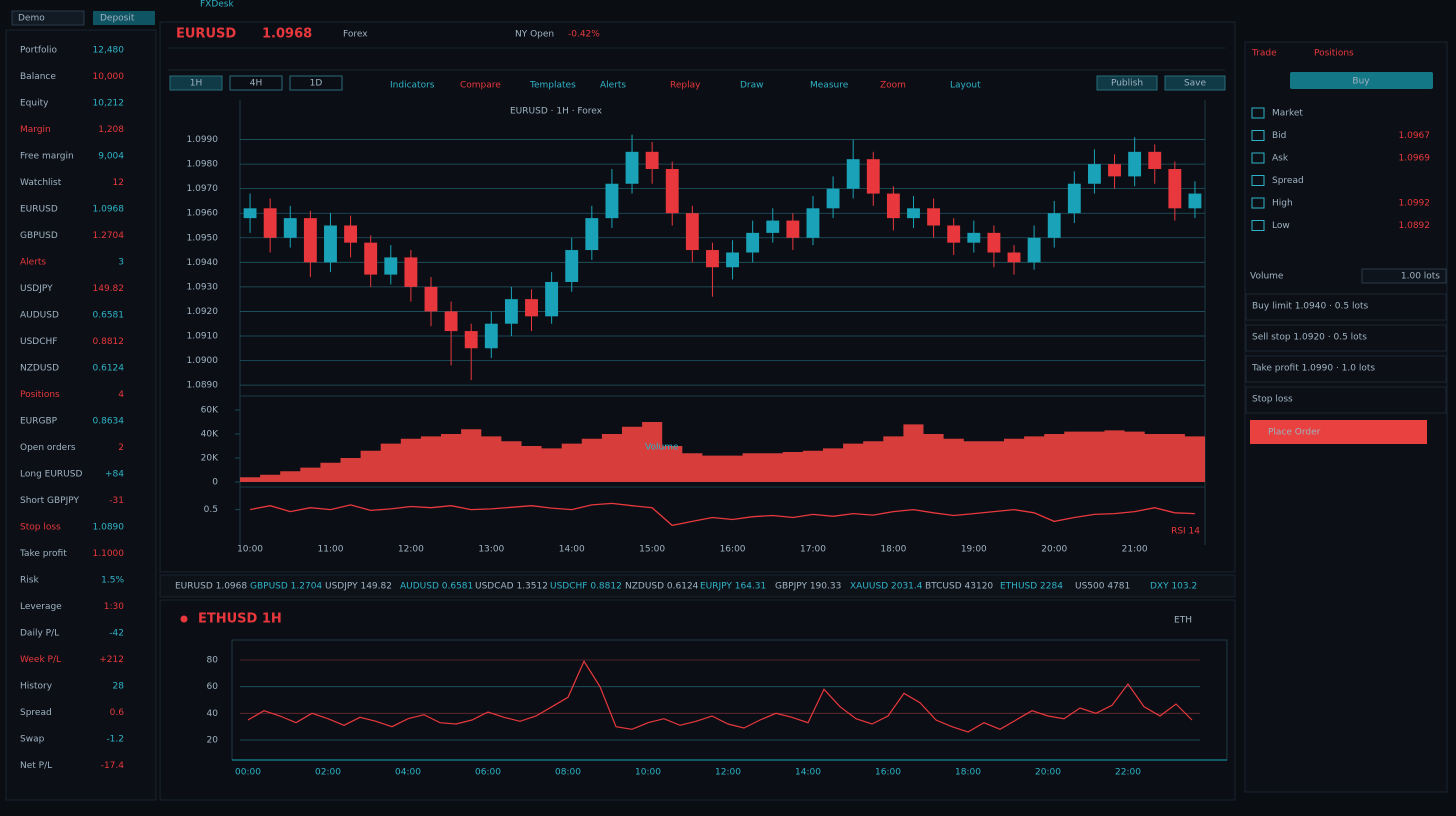 The image size is (1456, 816). What do you see at coordinates (39, 236) in the screenshot?
I see `sidebar-label: GBPUSD` at bounding box center [39, 236].